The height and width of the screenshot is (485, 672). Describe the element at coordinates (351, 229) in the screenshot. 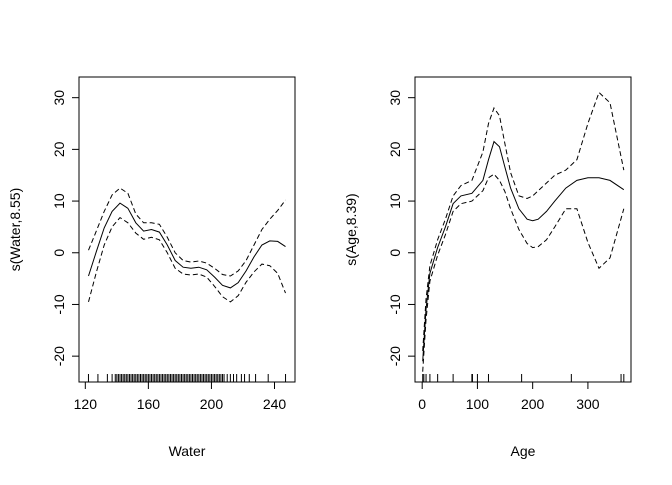

I see `y-axis-label: s(Age,8.39)` at that location.